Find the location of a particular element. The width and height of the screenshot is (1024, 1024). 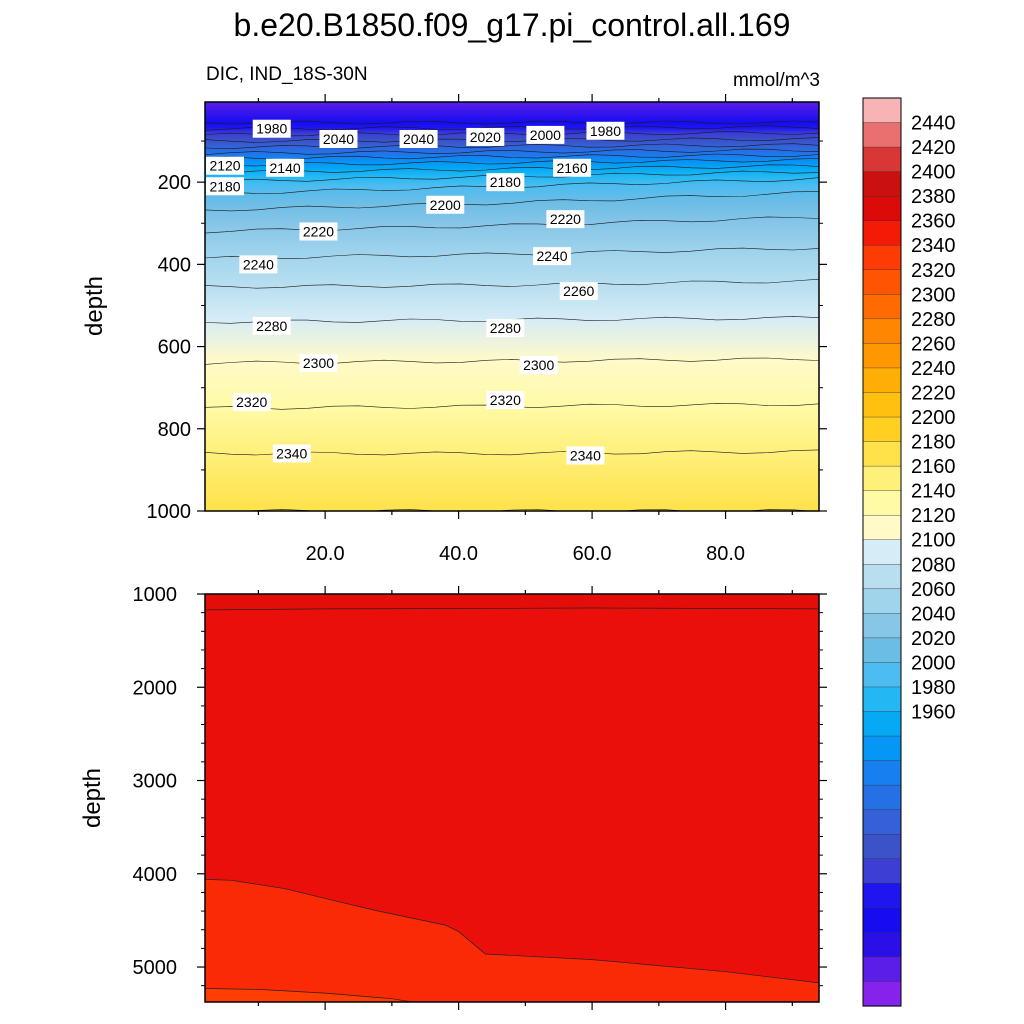

subtitle-left: DIC, IND_18S-30N is located at coordinates (287, 74).